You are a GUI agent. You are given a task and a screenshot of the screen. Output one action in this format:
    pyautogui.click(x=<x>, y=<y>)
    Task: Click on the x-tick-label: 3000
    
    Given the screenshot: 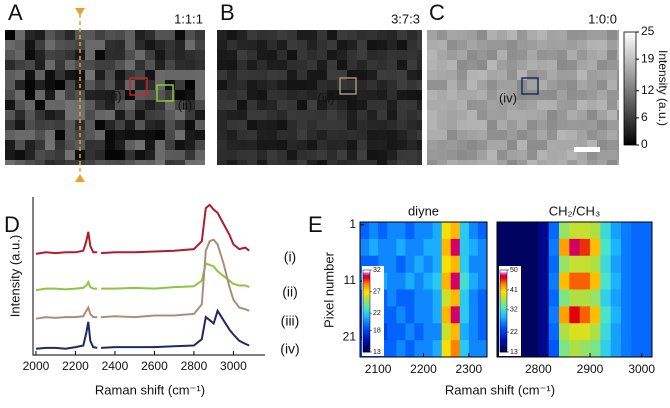 What is the action you would take?
    pyautogui.click(x=233, y=366)
    